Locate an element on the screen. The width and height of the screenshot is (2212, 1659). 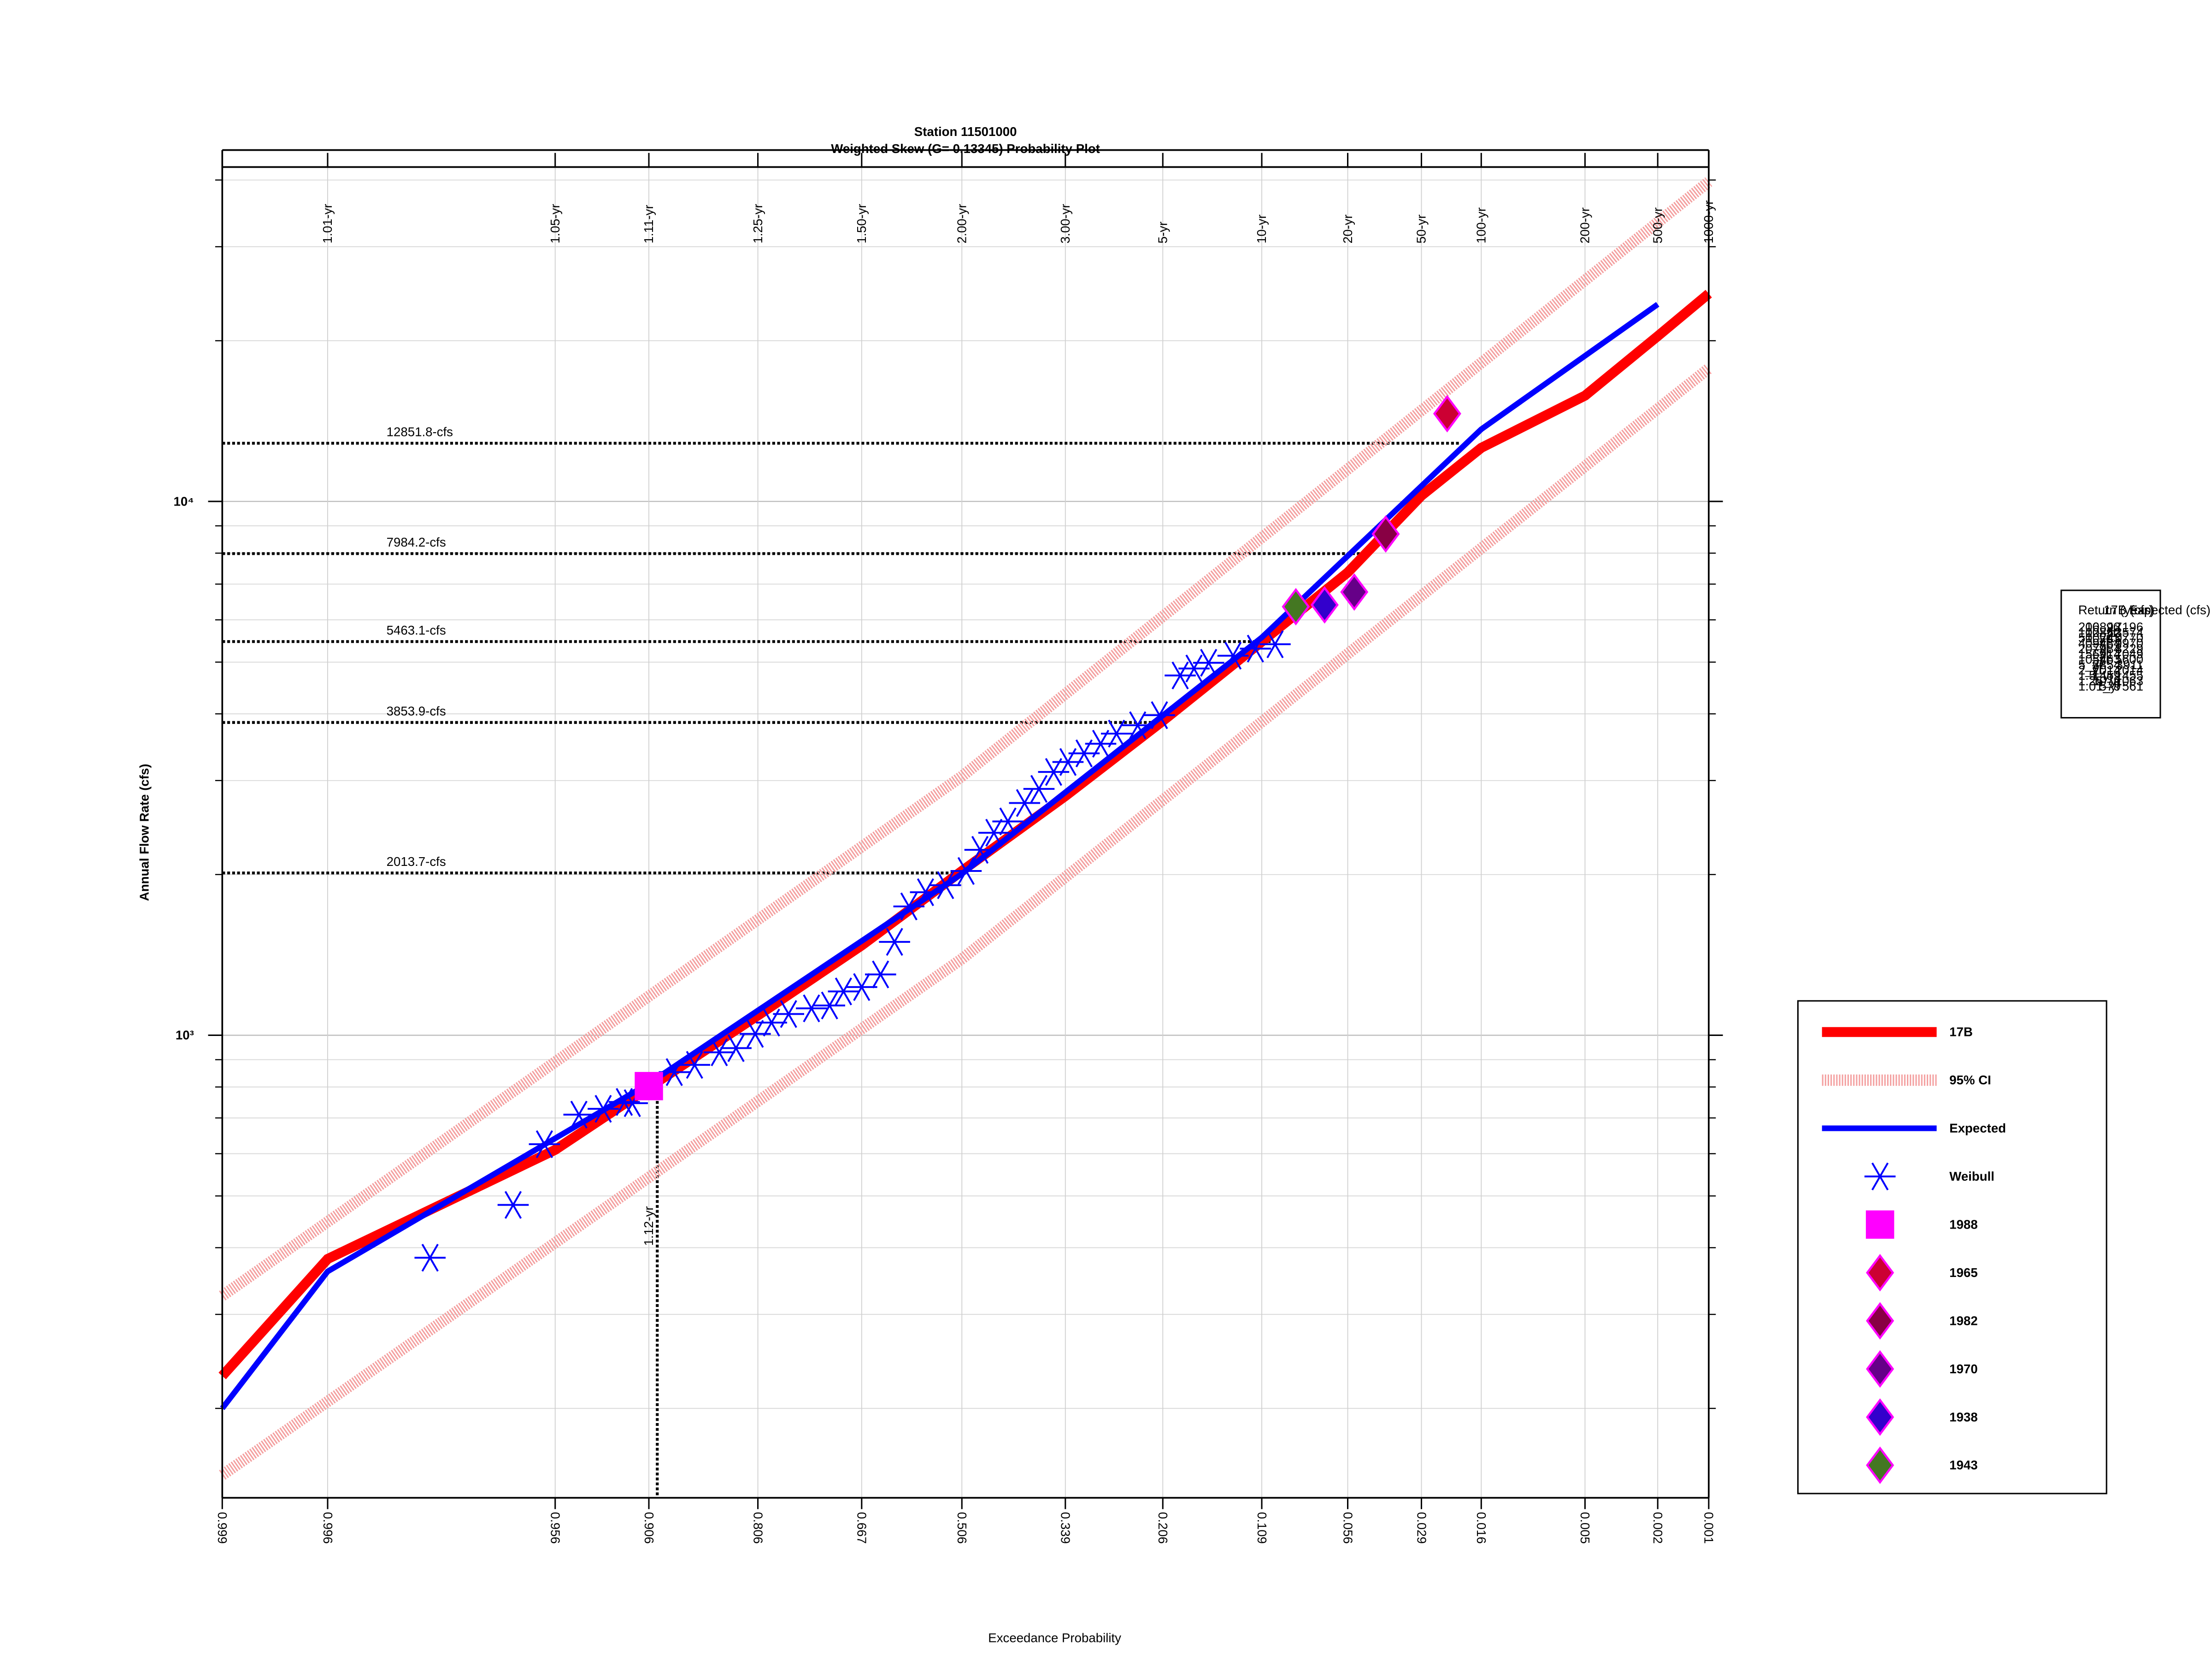
x2-tick-label: 1.25-yr is located at coordinates (758, 223).